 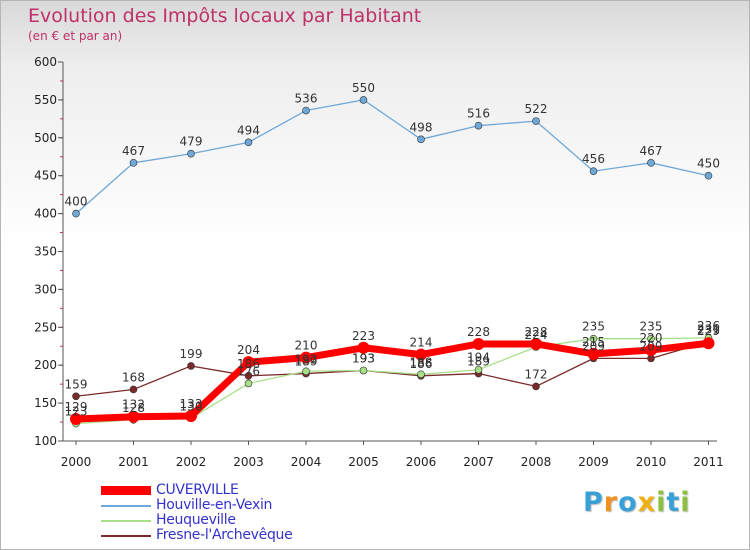 What do you see at coordinates (611, 502) in the screenshot?
I see `brand-letter: r` at bounding box center [611, 502].